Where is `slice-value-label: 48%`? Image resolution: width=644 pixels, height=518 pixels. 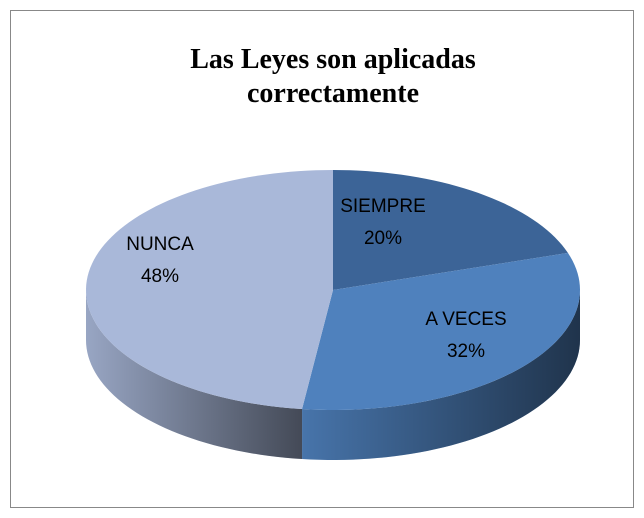 slice-value-label: 48% is located at coordinates (160, 276).